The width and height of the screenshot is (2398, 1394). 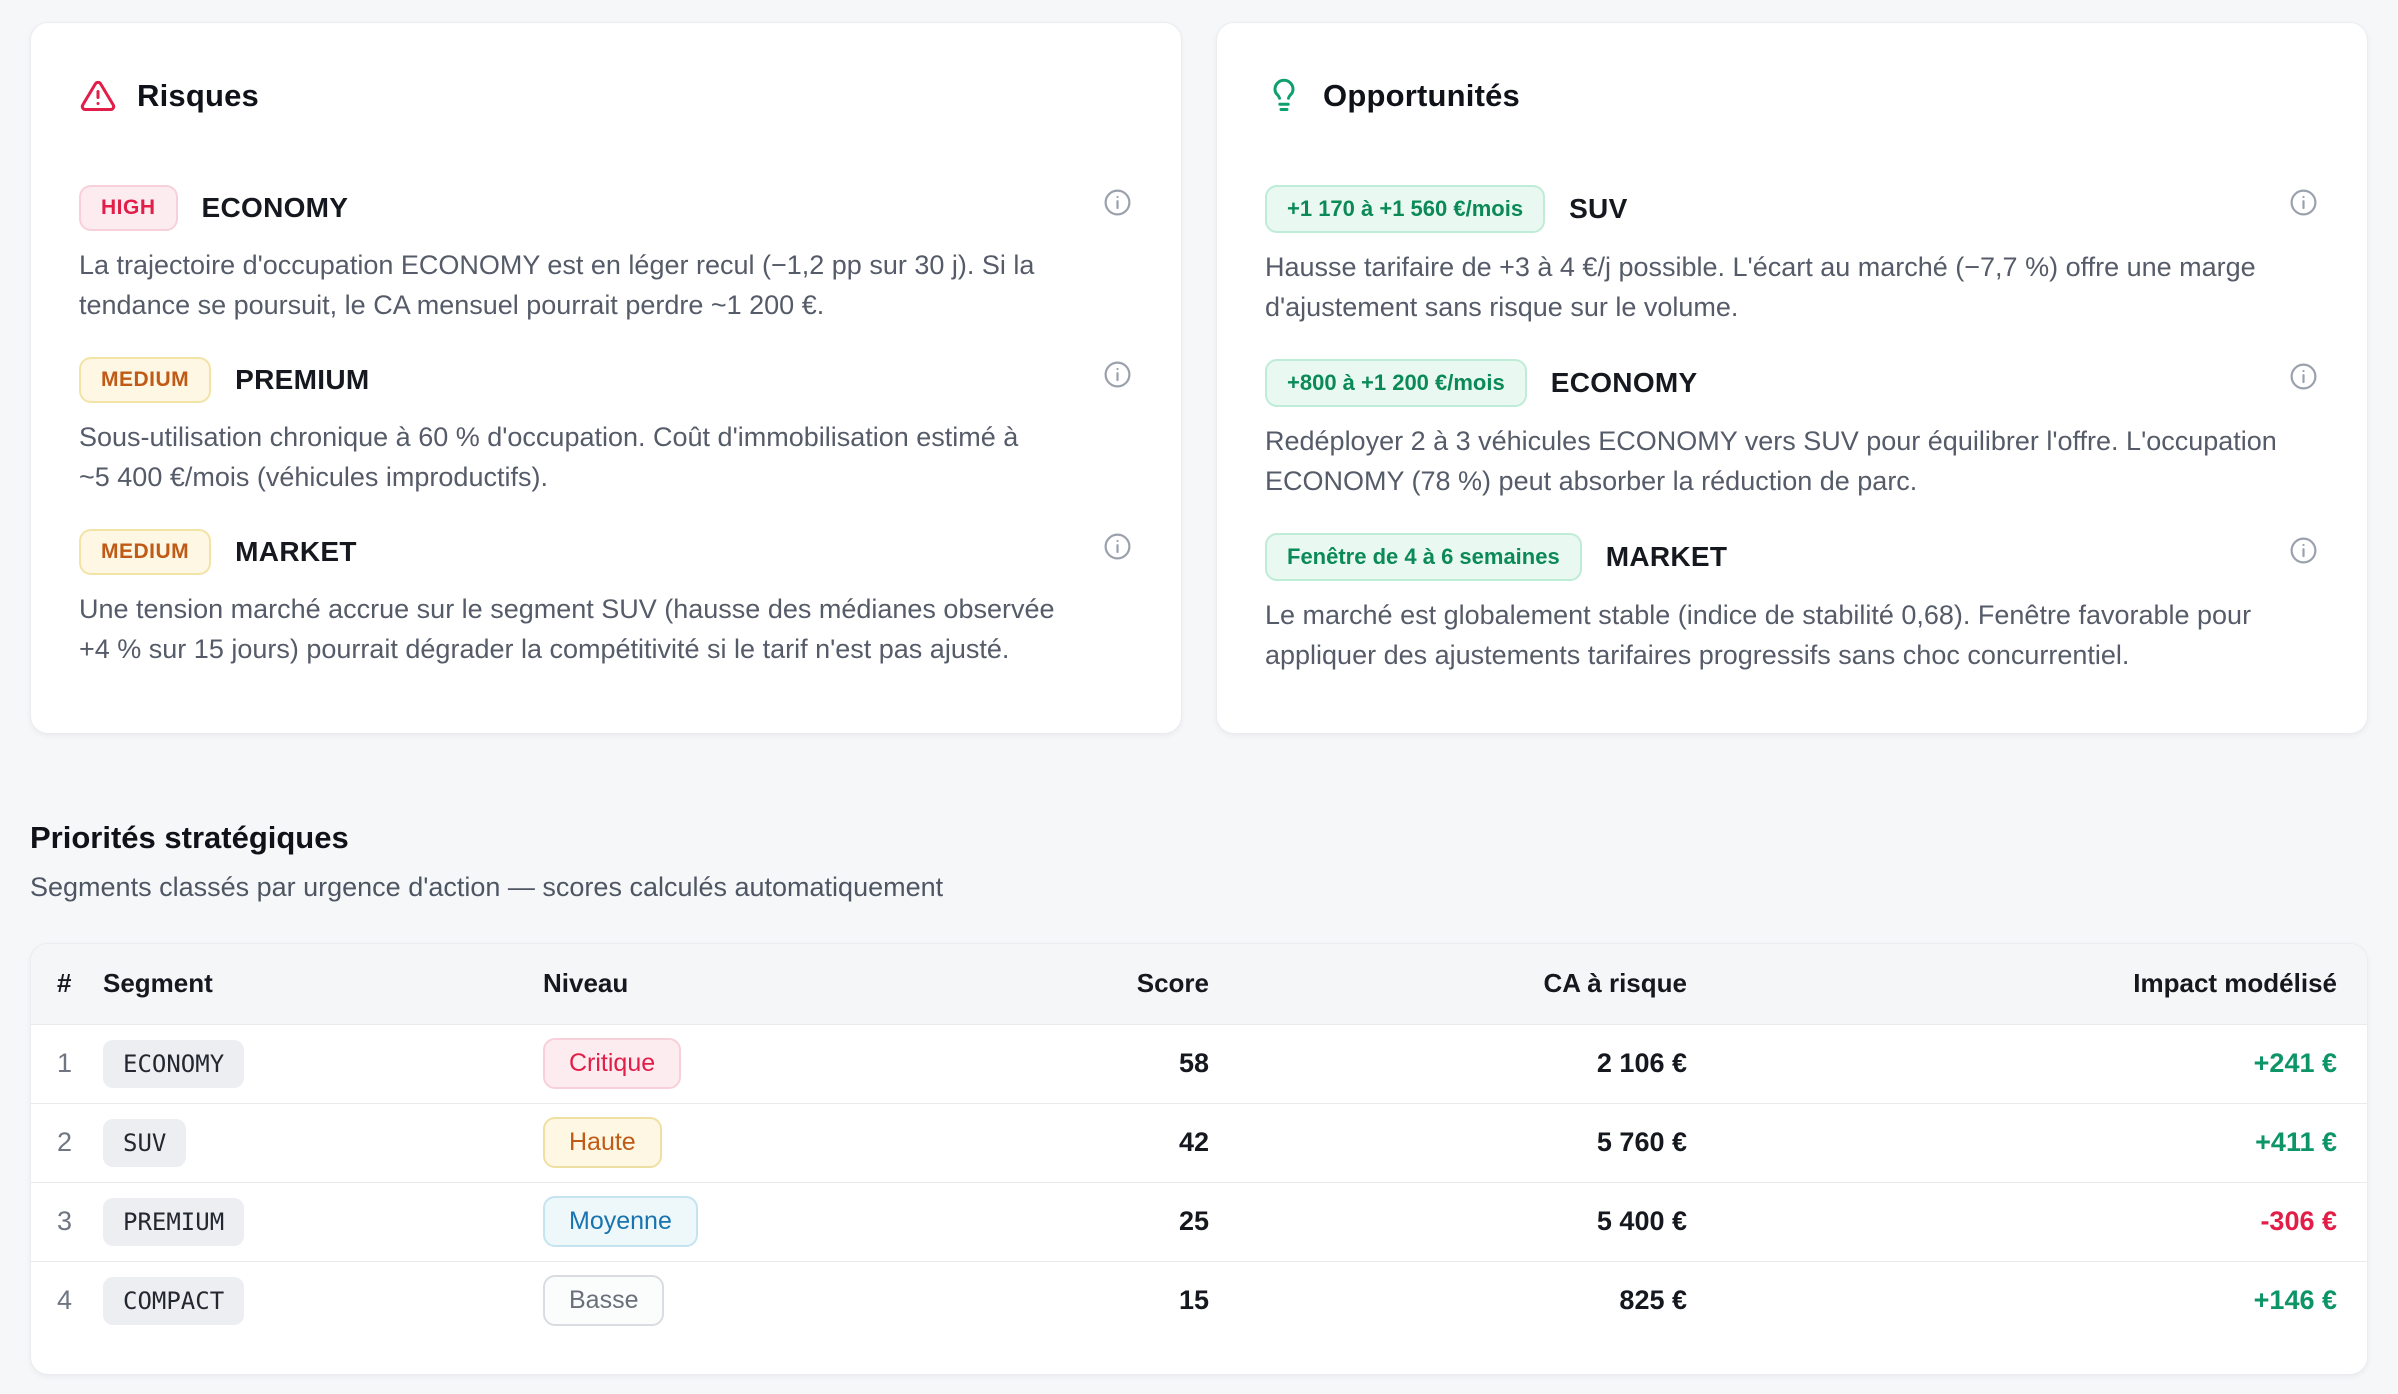 What do you see at coordinates (1598, 208) in the screenshot?
I see `opportunity-segment-label: SUV` at bounding box center [1598, 208].